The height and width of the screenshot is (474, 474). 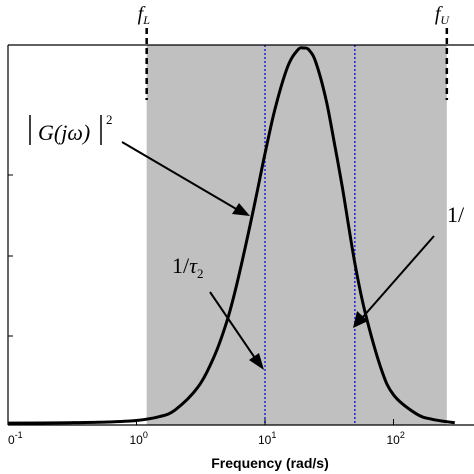 I want to click on x-tick-label: 102, so click(x=396, y=438).